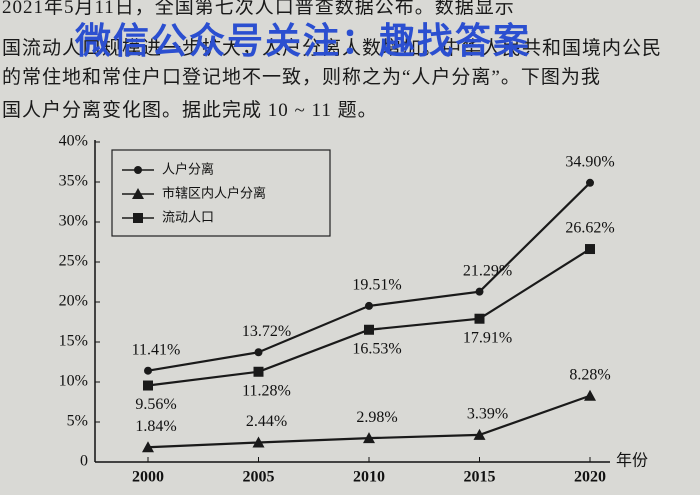  What do you see at coordinates (188, 218) in the screenshot?
I see `legend-label: 流动人口` at bounding box center [188, 218].